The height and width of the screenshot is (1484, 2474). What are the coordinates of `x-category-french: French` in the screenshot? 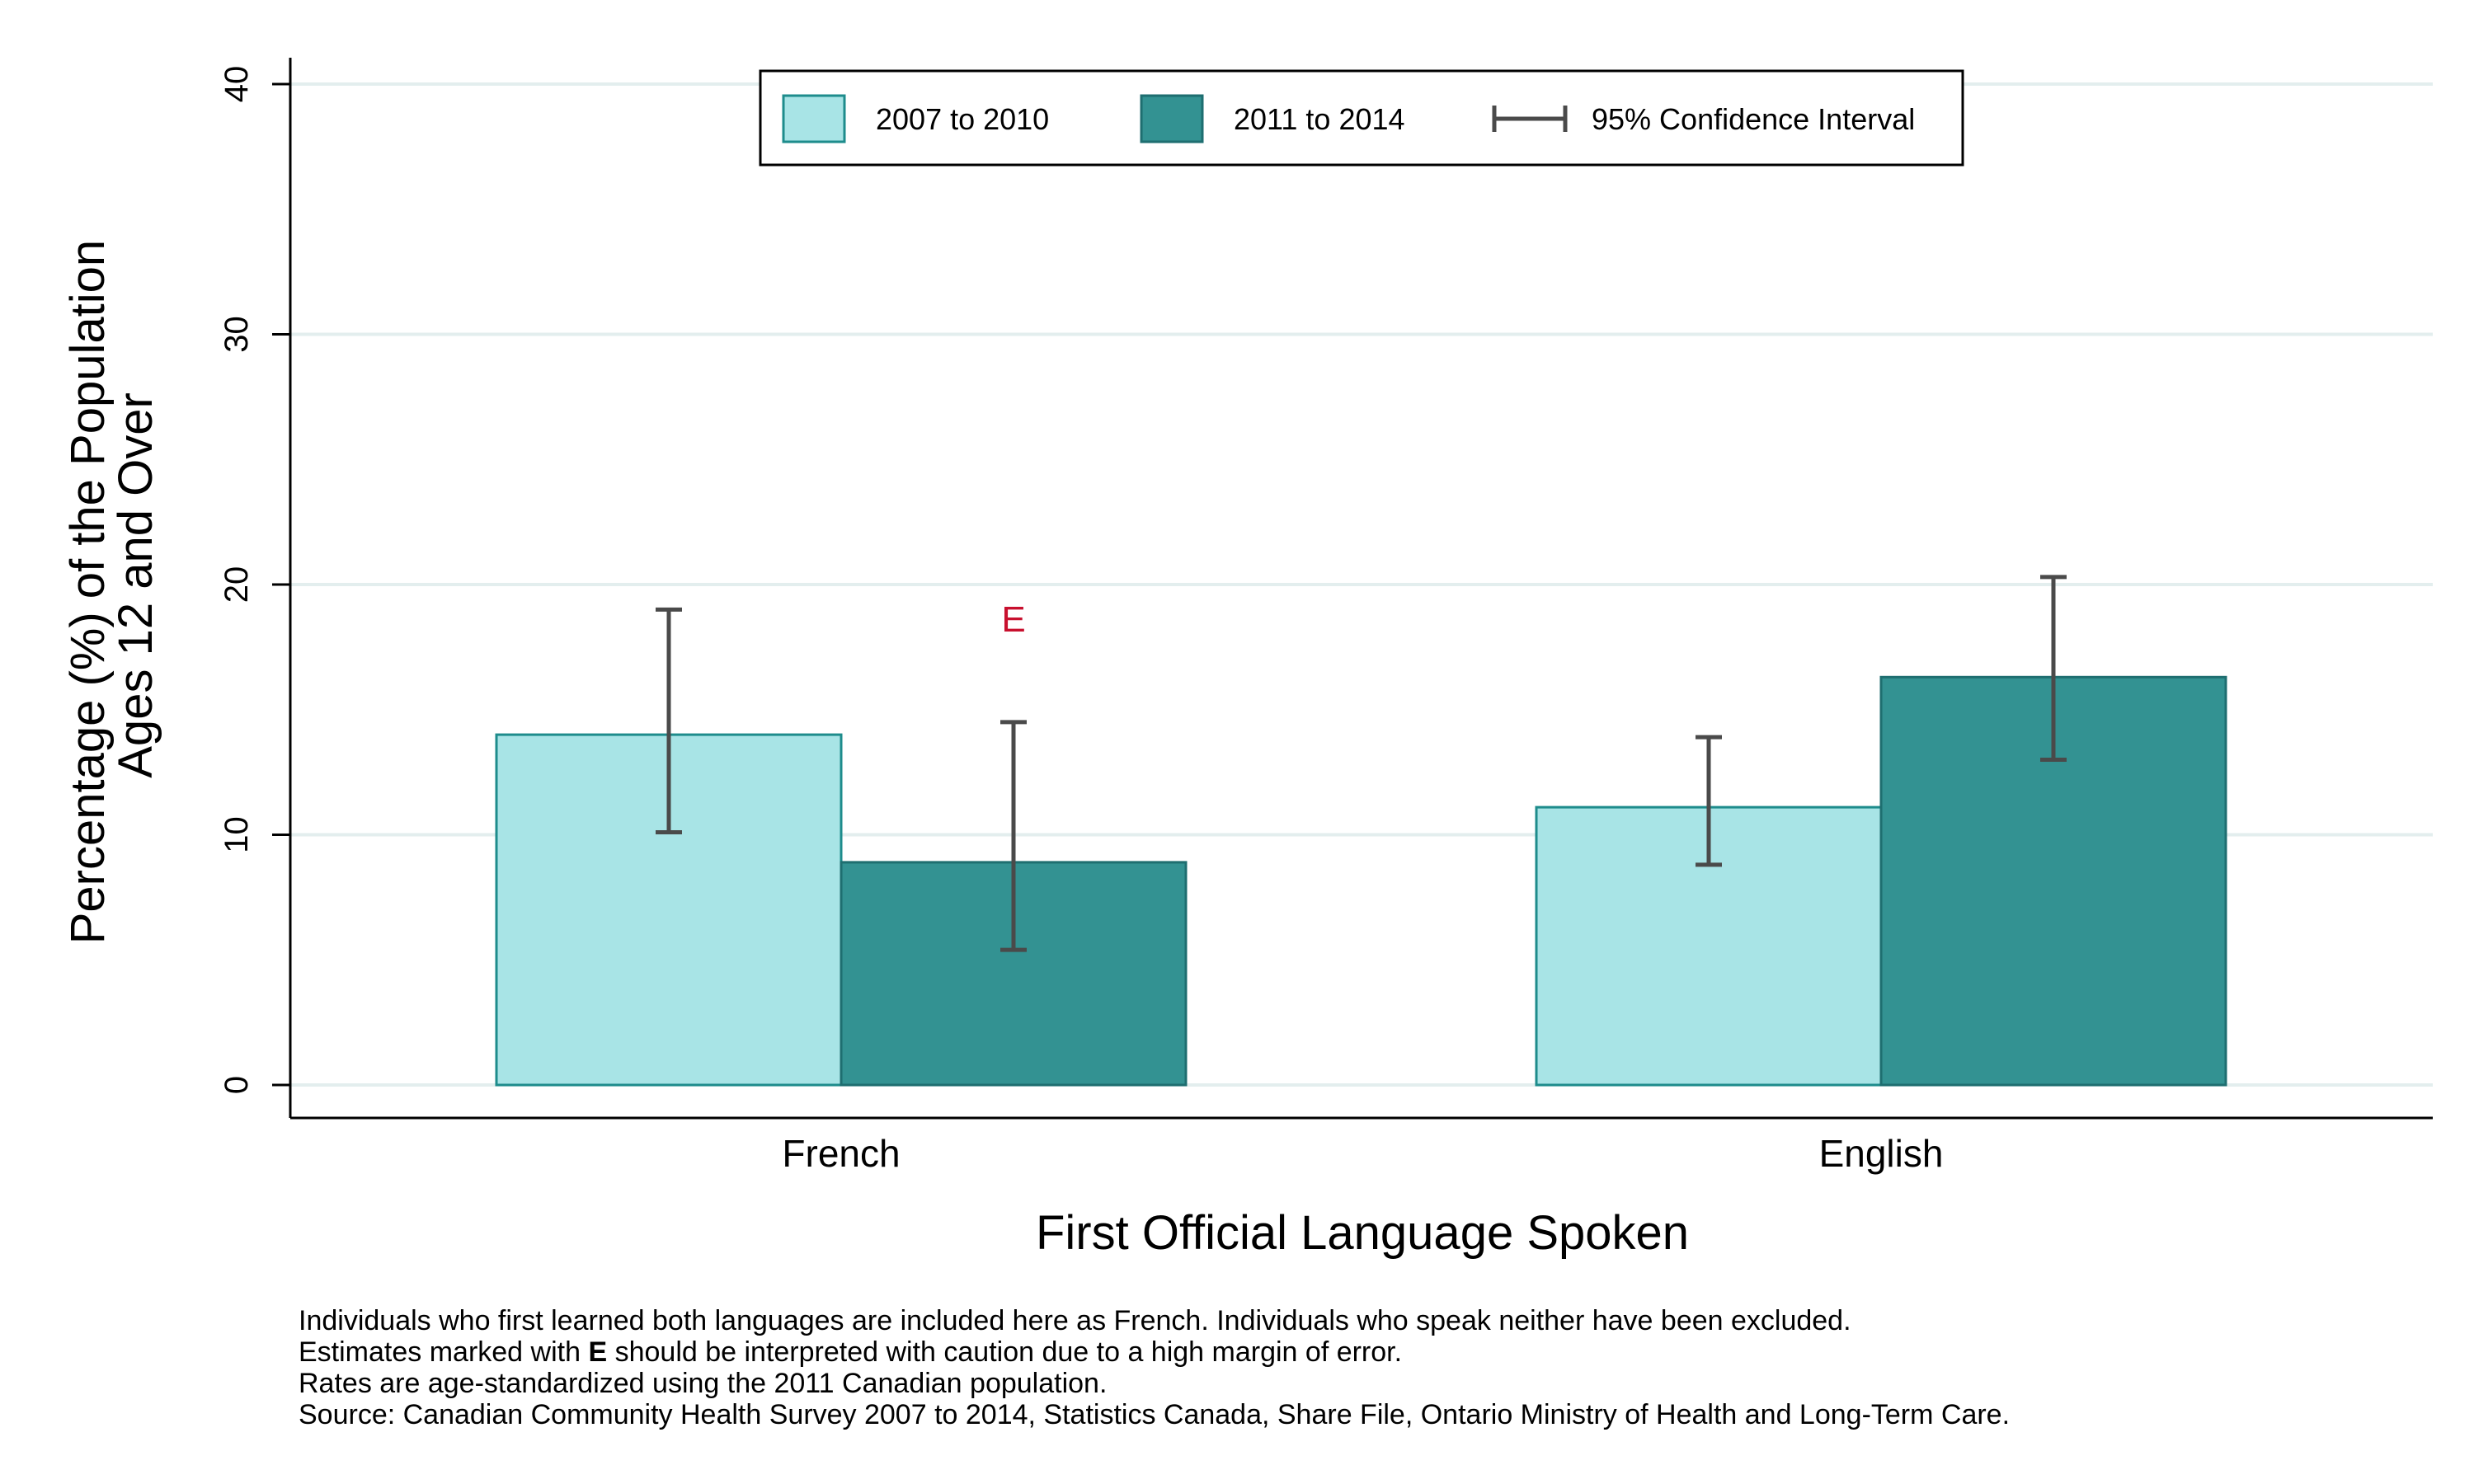 It's located at (841, 1153).